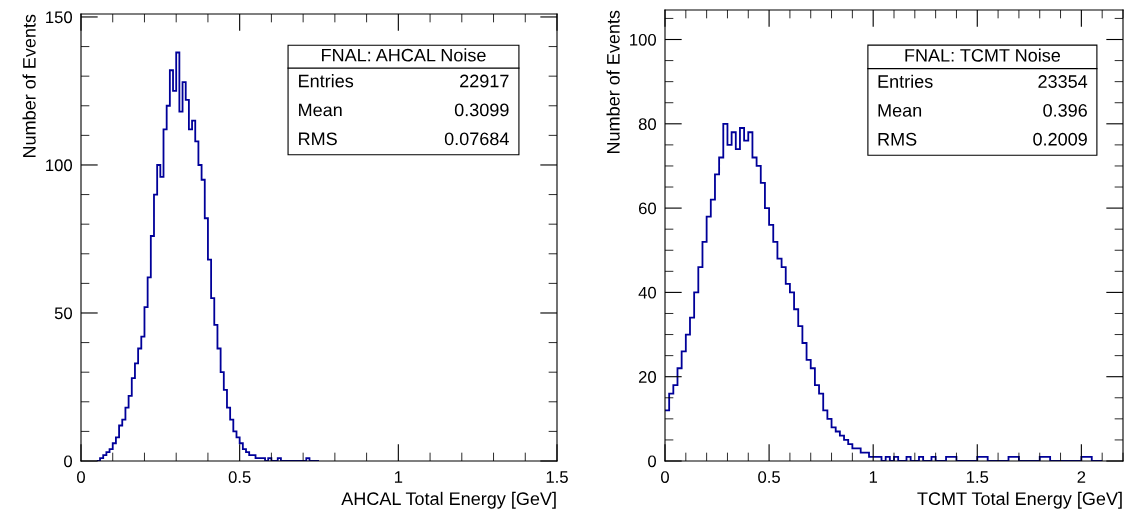  What do you see at coordinates (481, 110) in the screenshot?
I see `annotation: 0.3099` at bounding box center [481, 110].